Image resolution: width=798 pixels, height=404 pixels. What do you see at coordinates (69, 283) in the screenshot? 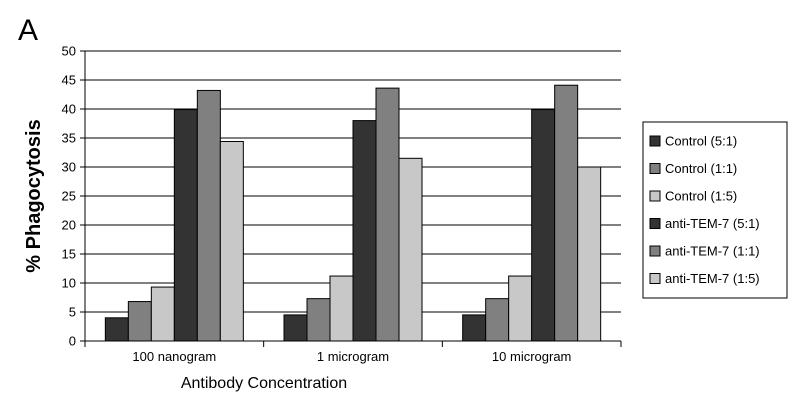
I see `y-tick-label: 10` at bounding box center [69, 283].